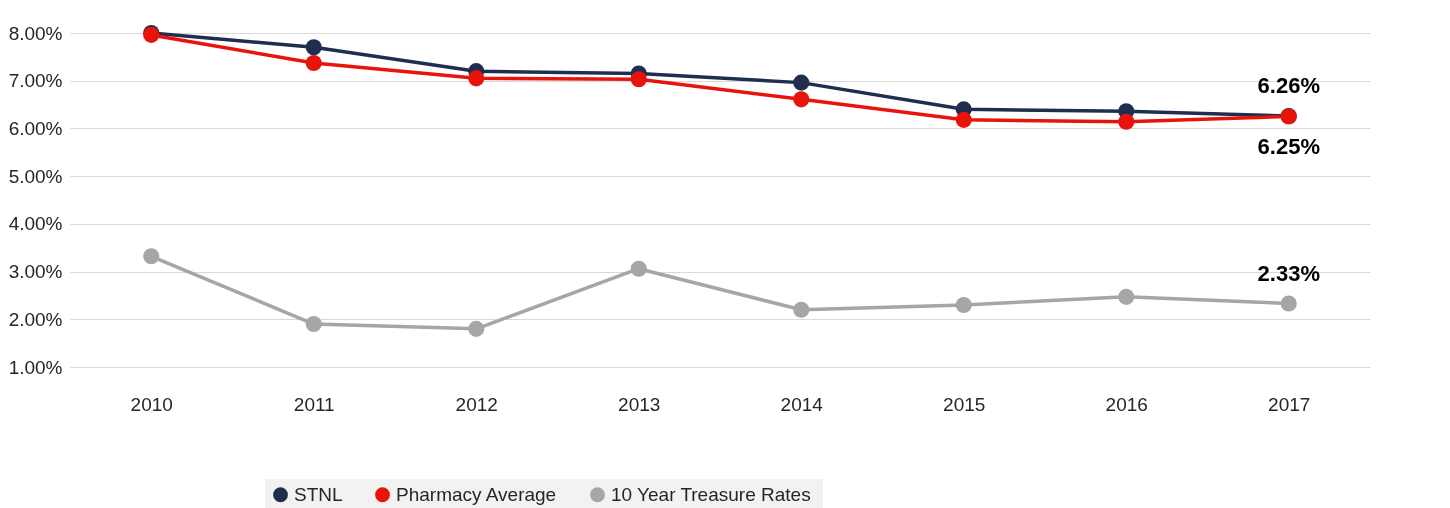 This screenshot has width=1450, height=508. What do you see at coordinates (476, 404) in the screenshot?
I see `x-tick-label: 2012` at bounding box center [476, 404].